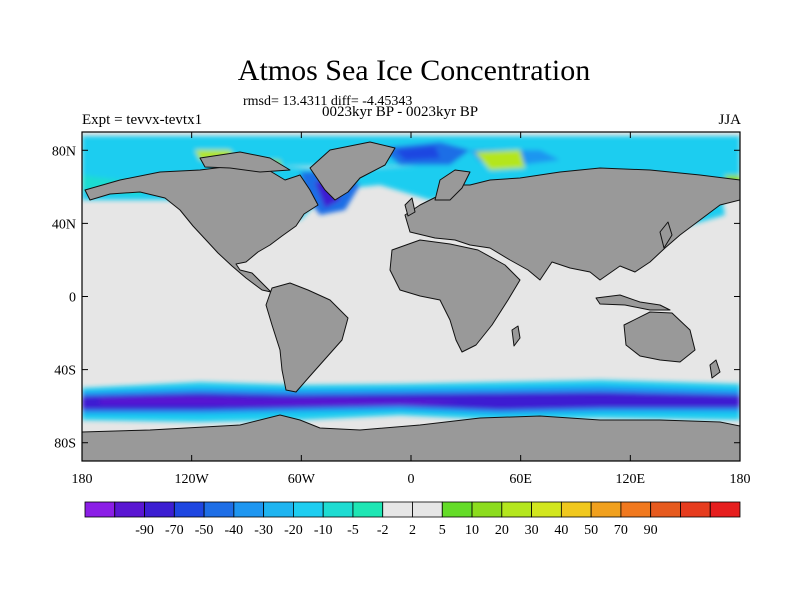 The image size is (800, 600). What do you see at coordinates (651, 530) in the screenshot?
I see `colorbar-label: 90` at bounding box center [651, 530].